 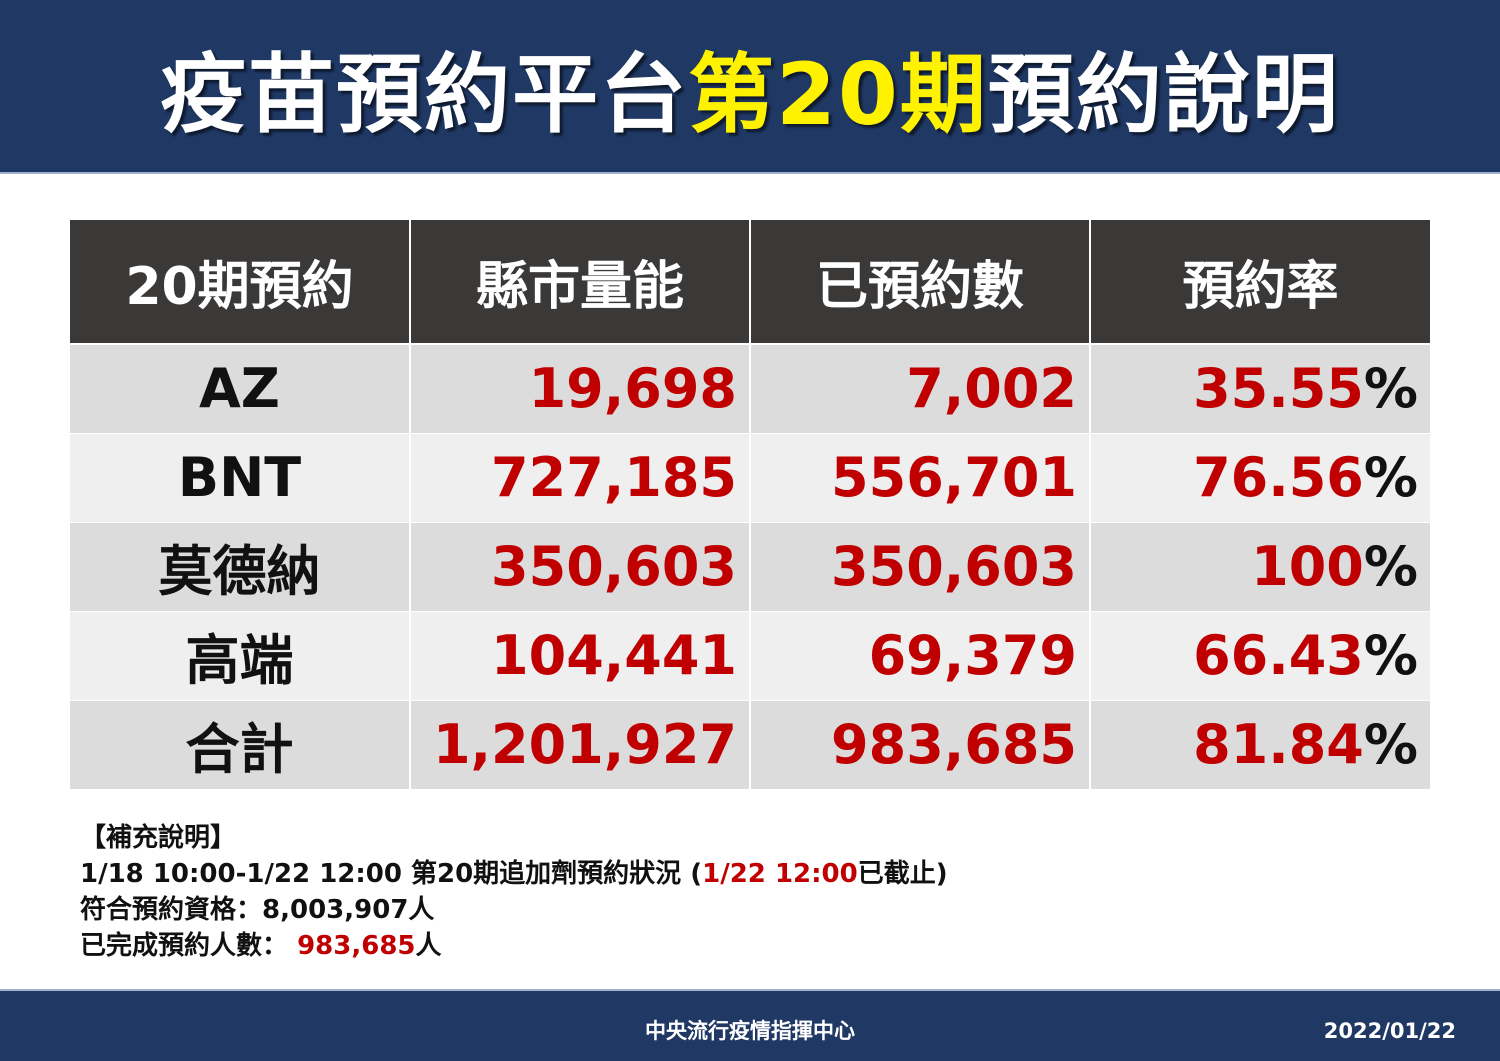 I want to click on footer-bar: 中央流行疫情指揮中心 2022/01/22, so click(x=750, y=1025).